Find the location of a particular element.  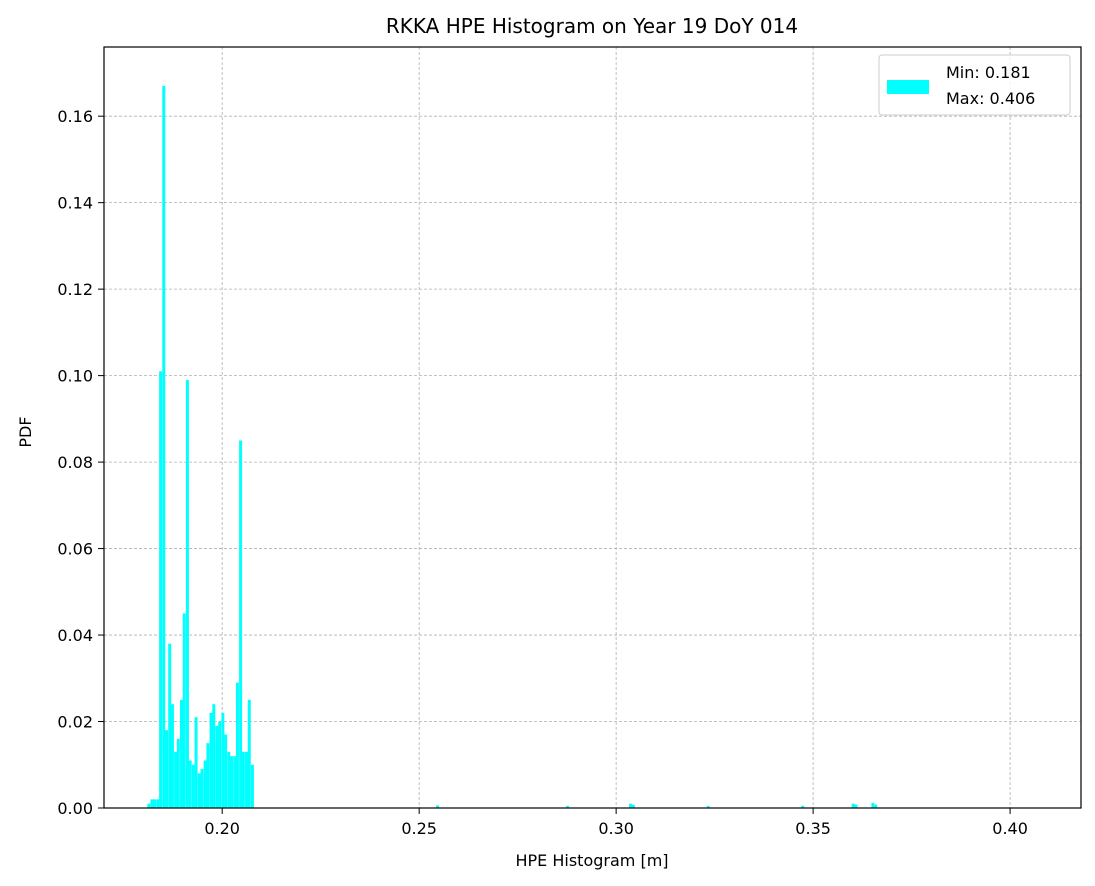

x-axis-label: HPE Histogram [m] is located at coordinates (591, 860).